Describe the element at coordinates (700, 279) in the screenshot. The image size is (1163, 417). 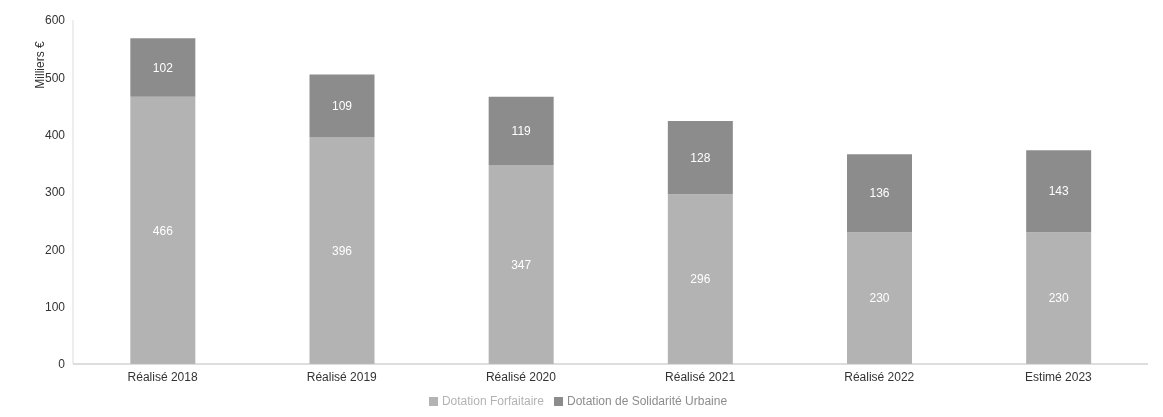
I see `data-label: 296` at that location.